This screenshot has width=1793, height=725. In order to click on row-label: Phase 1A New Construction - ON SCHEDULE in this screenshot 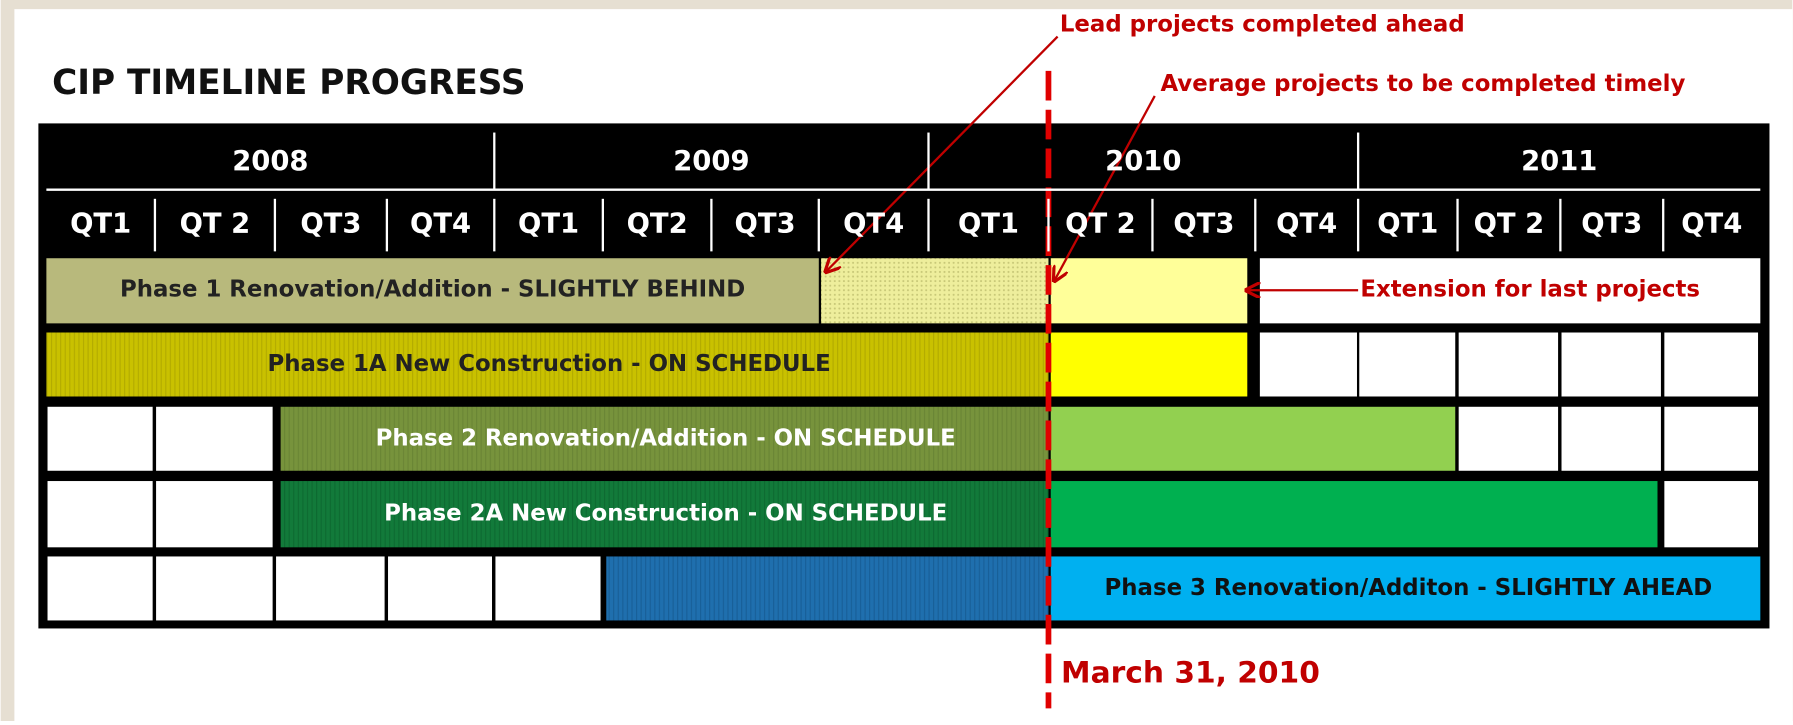, I will do `click(549, 364)`.